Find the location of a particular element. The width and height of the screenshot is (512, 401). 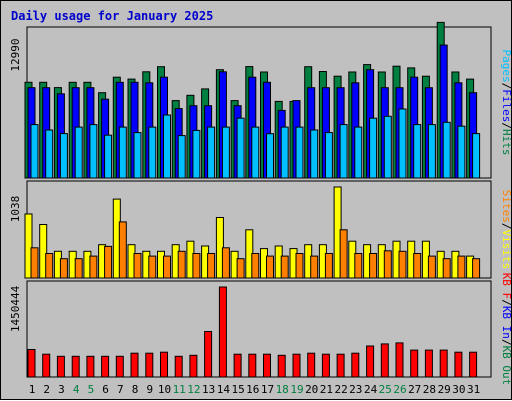

day-label: 22 is located at coordinates (340, 389).